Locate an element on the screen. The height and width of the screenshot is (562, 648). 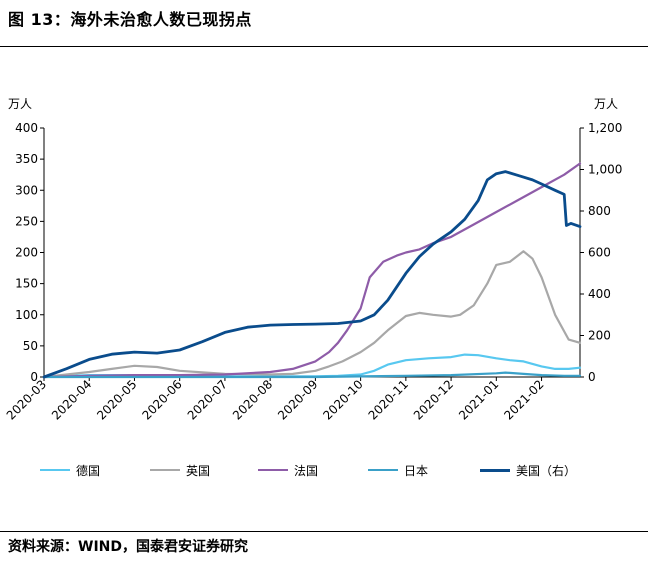
legend-label: 美国（右） is located at coordinates (546, 470).